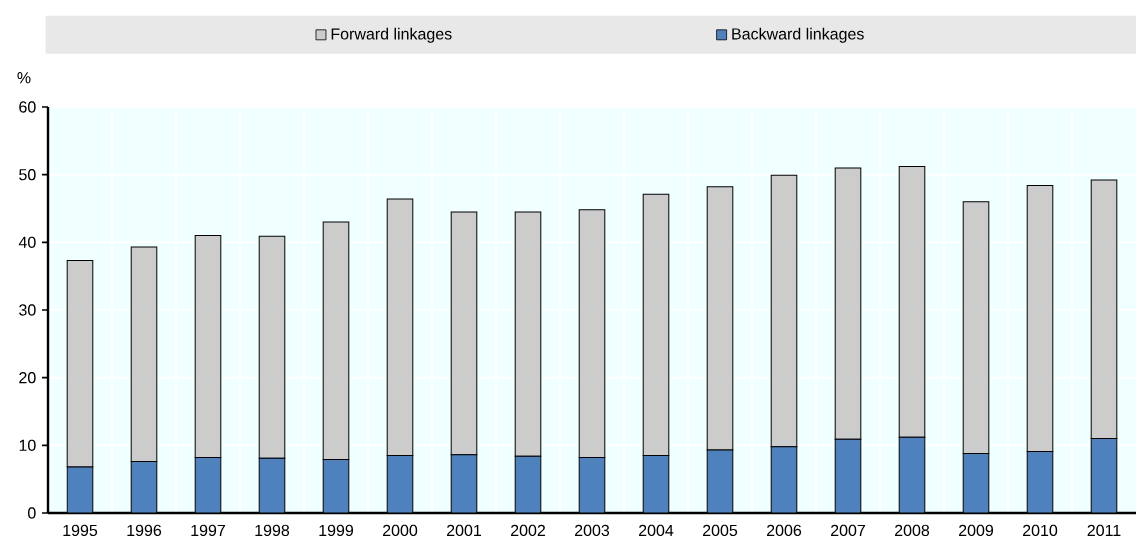  Describe the element at coordinates (656, 530) in the screenshot. I see `x-tick-label: 2004` at that location.